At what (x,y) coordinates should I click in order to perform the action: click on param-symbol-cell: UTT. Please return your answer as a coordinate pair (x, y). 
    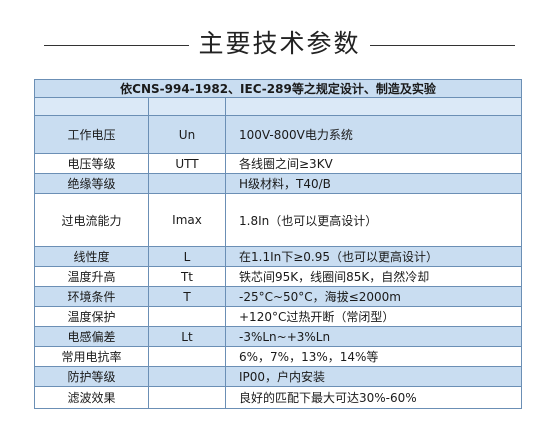
    Looking at the image, I should click on (187, 163).